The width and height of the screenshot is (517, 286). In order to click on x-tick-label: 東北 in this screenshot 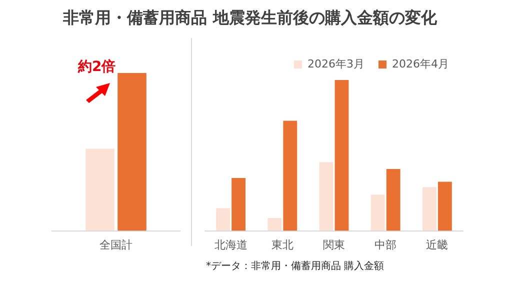, I will do `click(282, 245)`.